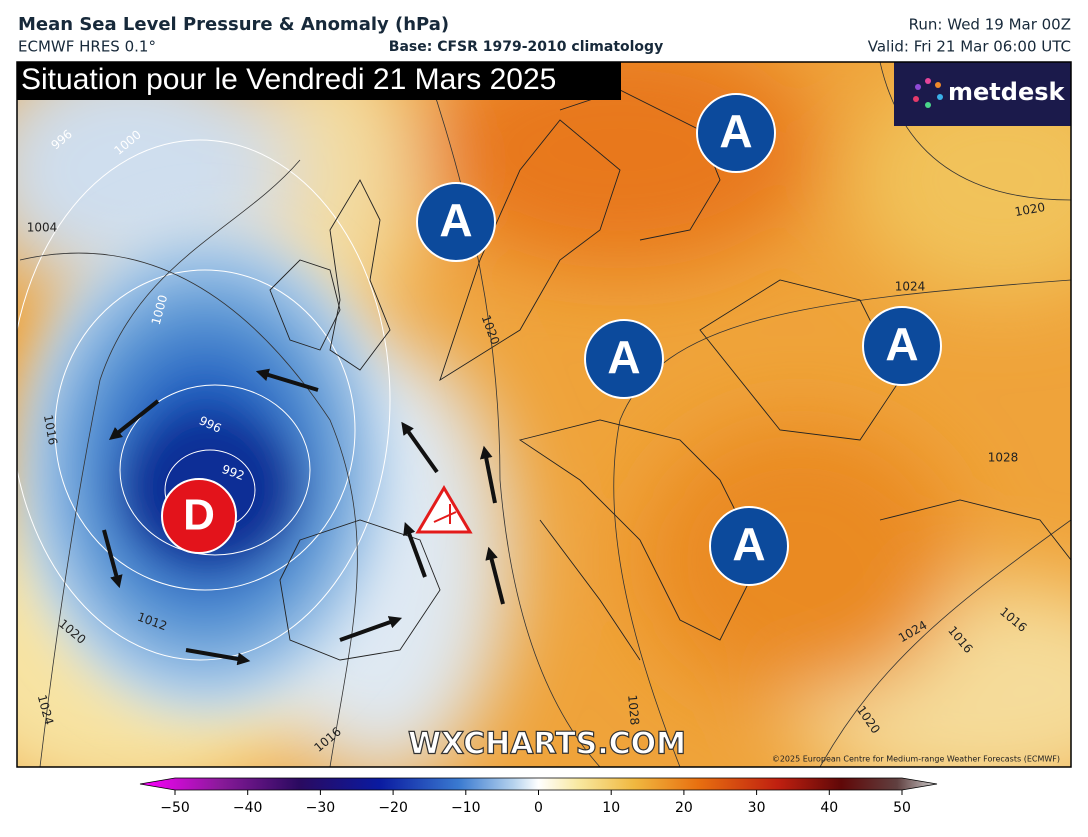 This screenshot has width=1088, height=837. What do you see at coordinates (538, 808) in the screenshot?
I see `colorbar-tick-label: 0` at bounding box center [538, 808].